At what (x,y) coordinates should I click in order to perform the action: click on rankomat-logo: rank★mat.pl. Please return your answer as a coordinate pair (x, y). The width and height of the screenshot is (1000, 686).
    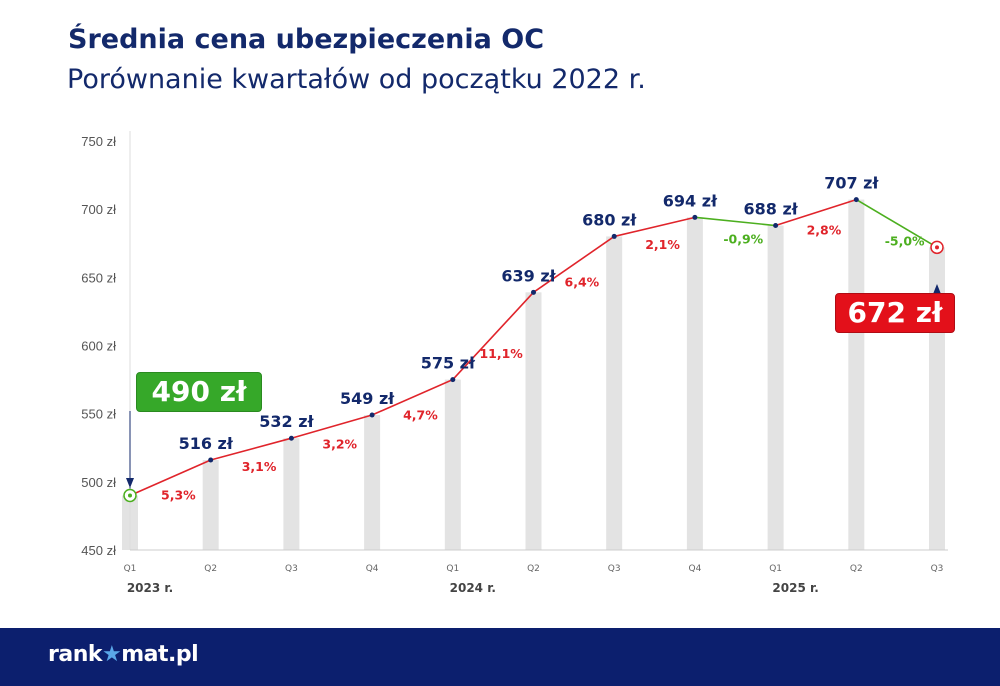
    Looking at the image, I should click on (123, 654).